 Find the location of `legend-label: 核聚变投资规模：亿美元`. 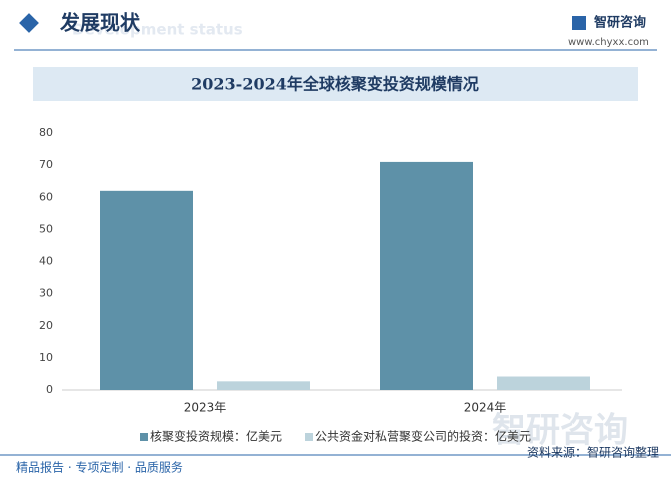

legend-label: 核聚变投资规模：亿美元 is located at coordinates (216, 436).